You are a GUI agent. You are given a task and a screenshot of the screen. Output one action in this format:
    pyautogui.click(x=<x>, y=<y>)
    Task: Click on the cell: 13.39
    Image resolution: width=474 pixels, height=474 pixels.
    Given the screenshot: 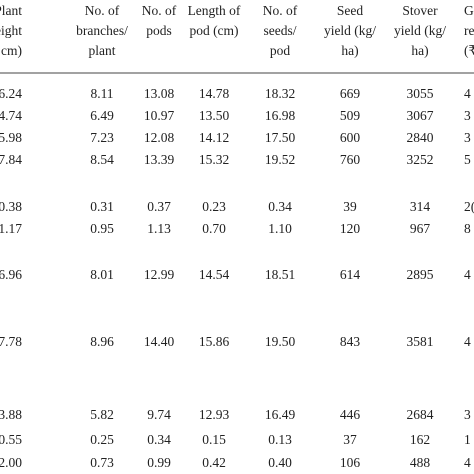 What is the action you would take?
    pyautogui.click(x=159, y=159)
    